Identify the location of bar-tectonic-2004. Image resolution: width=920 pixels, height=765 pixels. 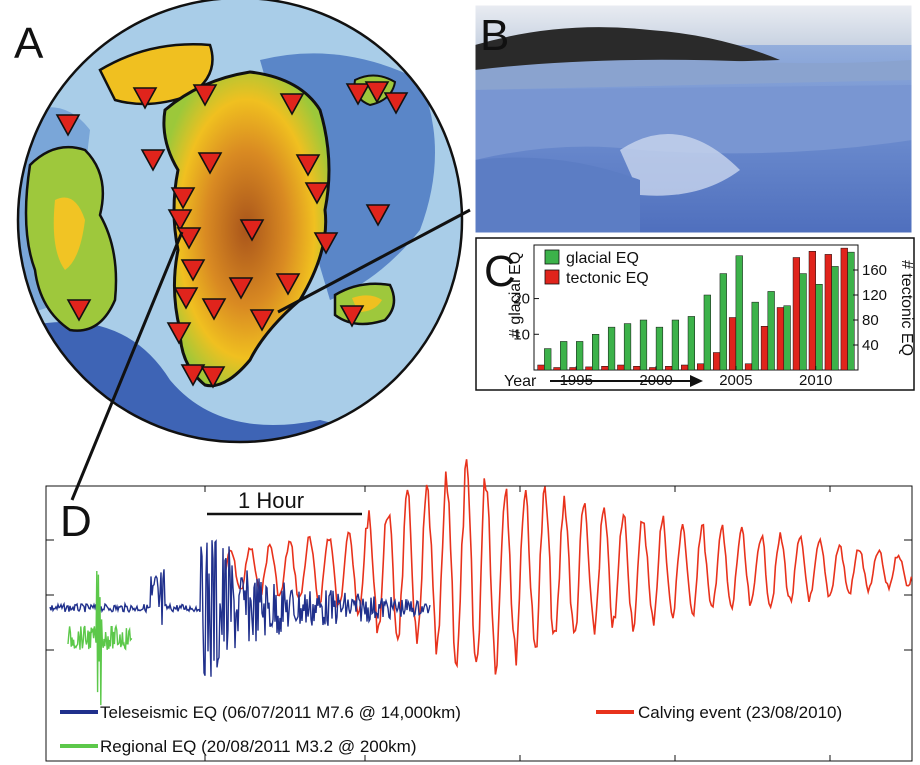
(716, 361).